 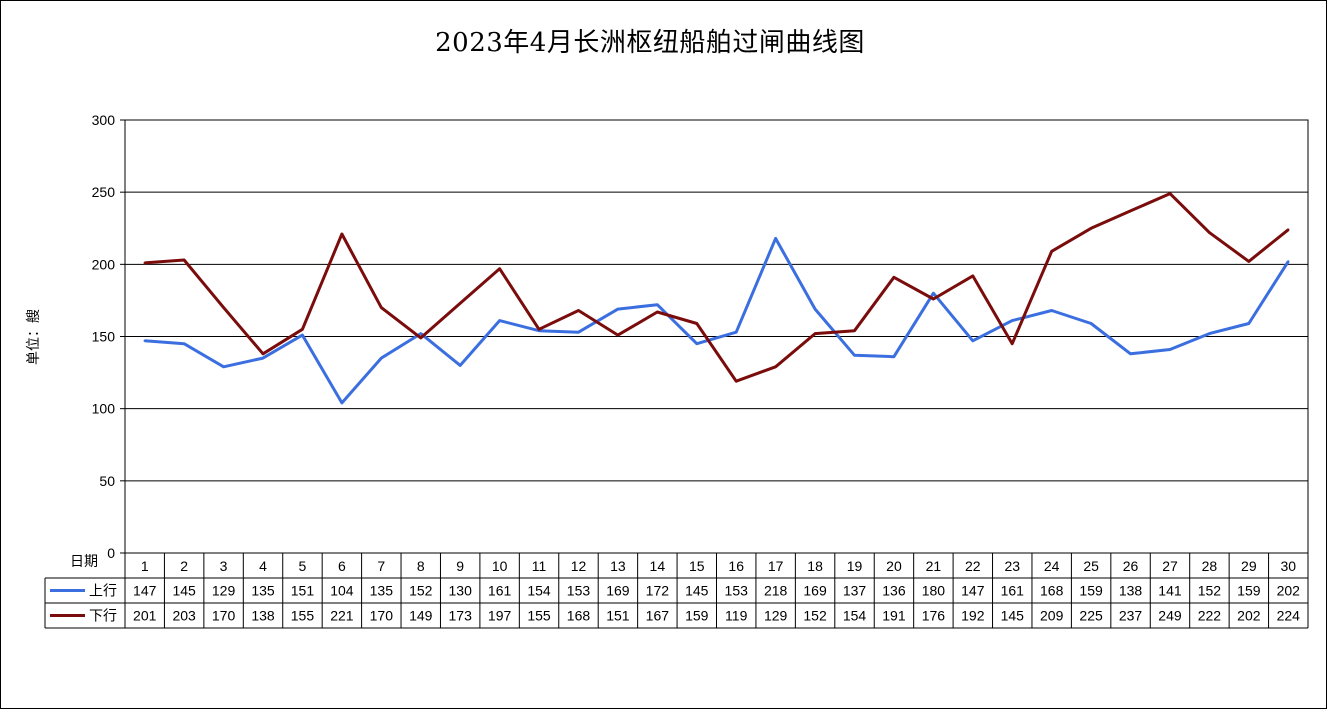 What do you see at coordinates (145, 566) in the screenshot?
I see `x-tick-label: 1` at bounding box center [145, 566].